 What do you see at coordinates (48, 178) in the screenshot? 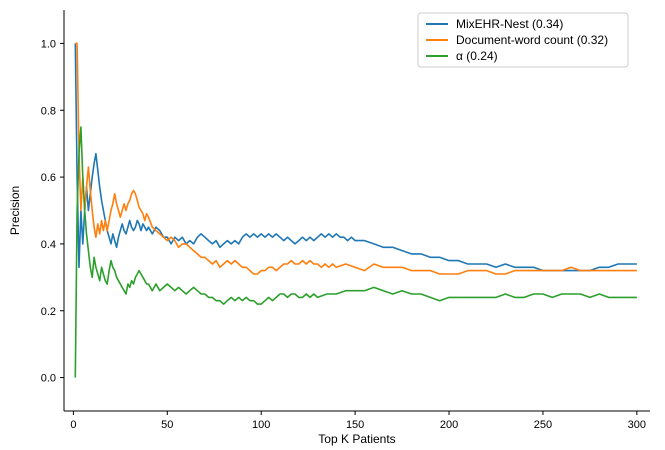
I see `y-tick-label: 0.6` at bounding box center [48, 178].